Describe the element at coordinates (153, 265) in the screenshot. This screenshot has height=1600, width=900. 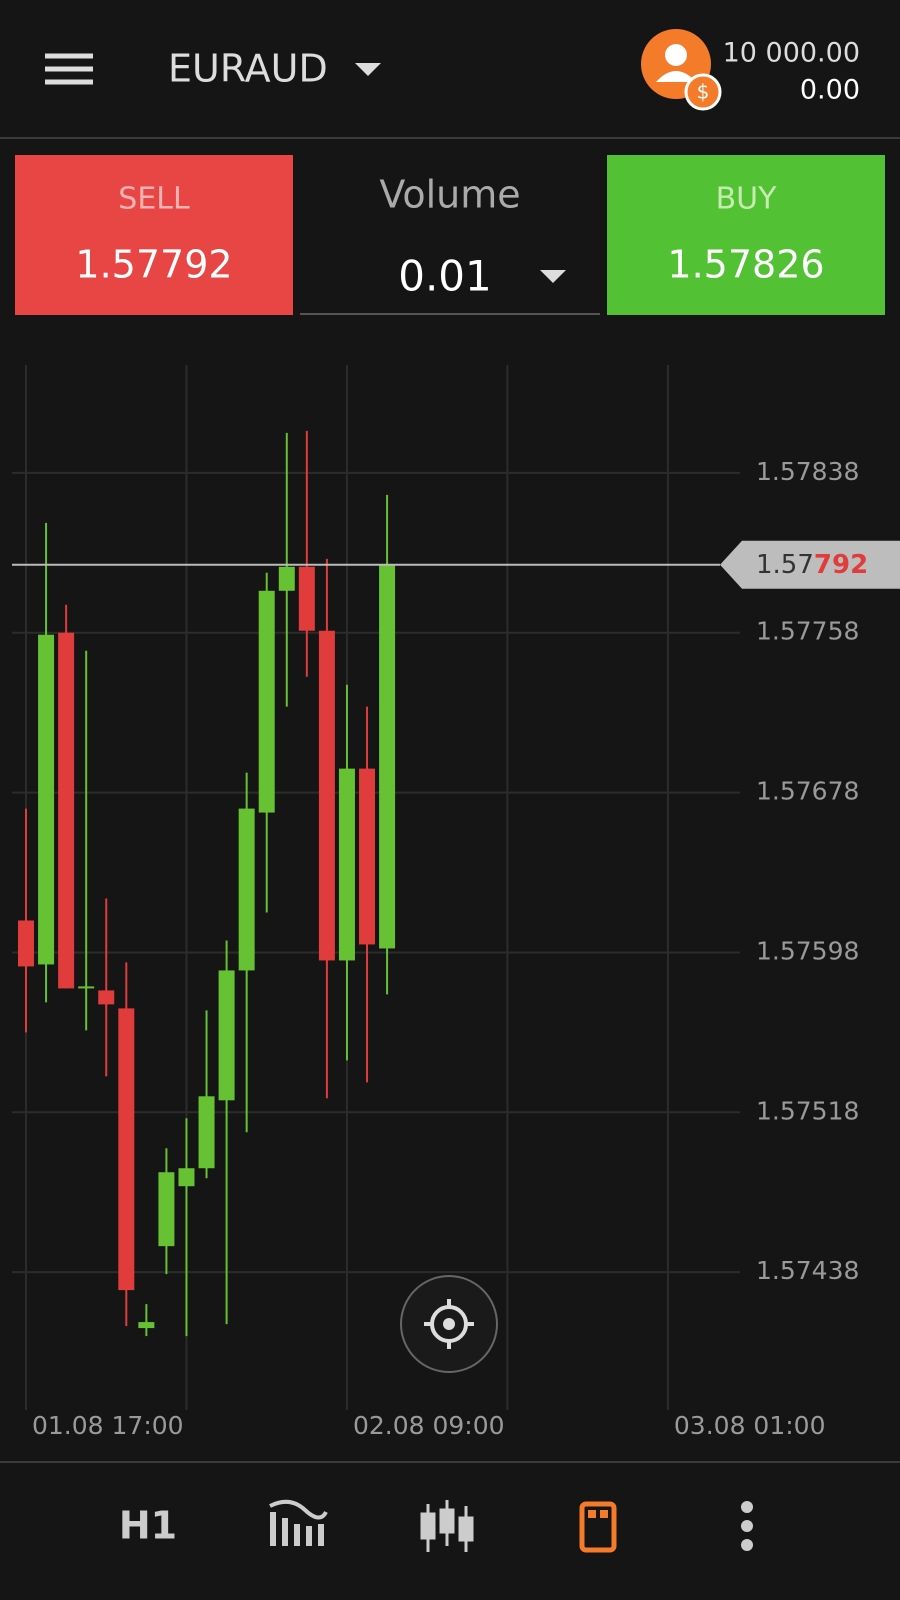
I see `sell-price: 1.57792` at that location.